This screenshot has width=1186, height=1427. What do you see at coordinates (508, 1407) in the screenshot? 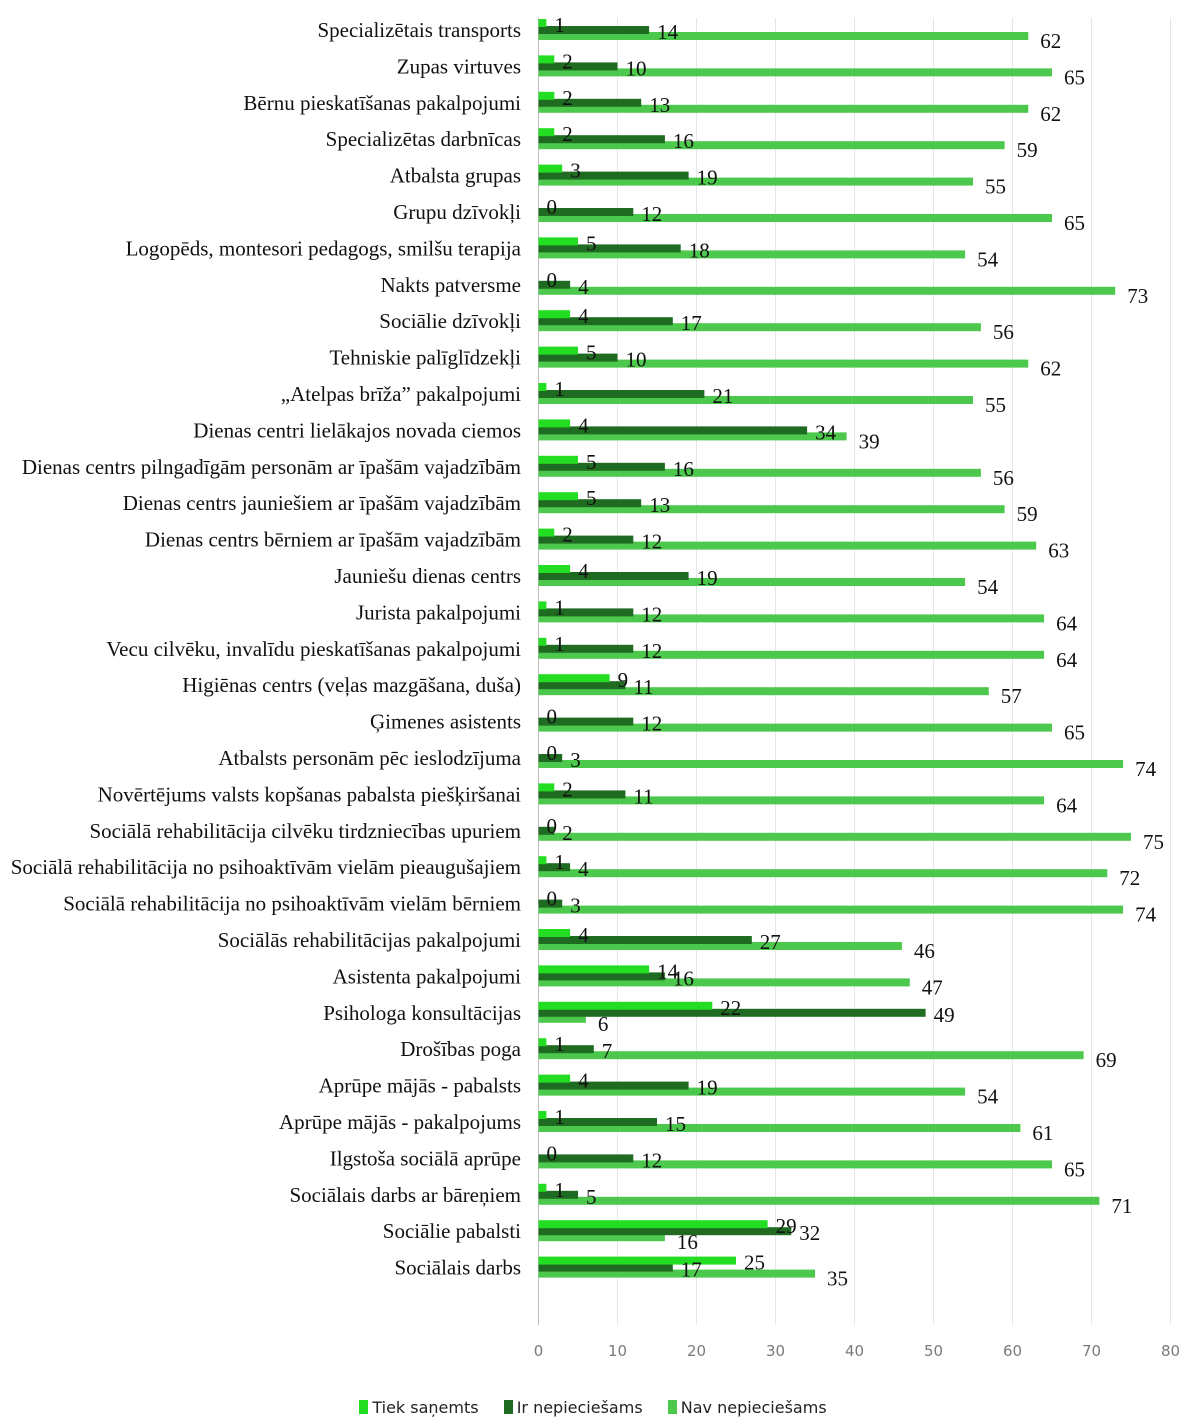
I see `legend-swatch-ir-nepieciesams` at bounding box center [508, 1407].